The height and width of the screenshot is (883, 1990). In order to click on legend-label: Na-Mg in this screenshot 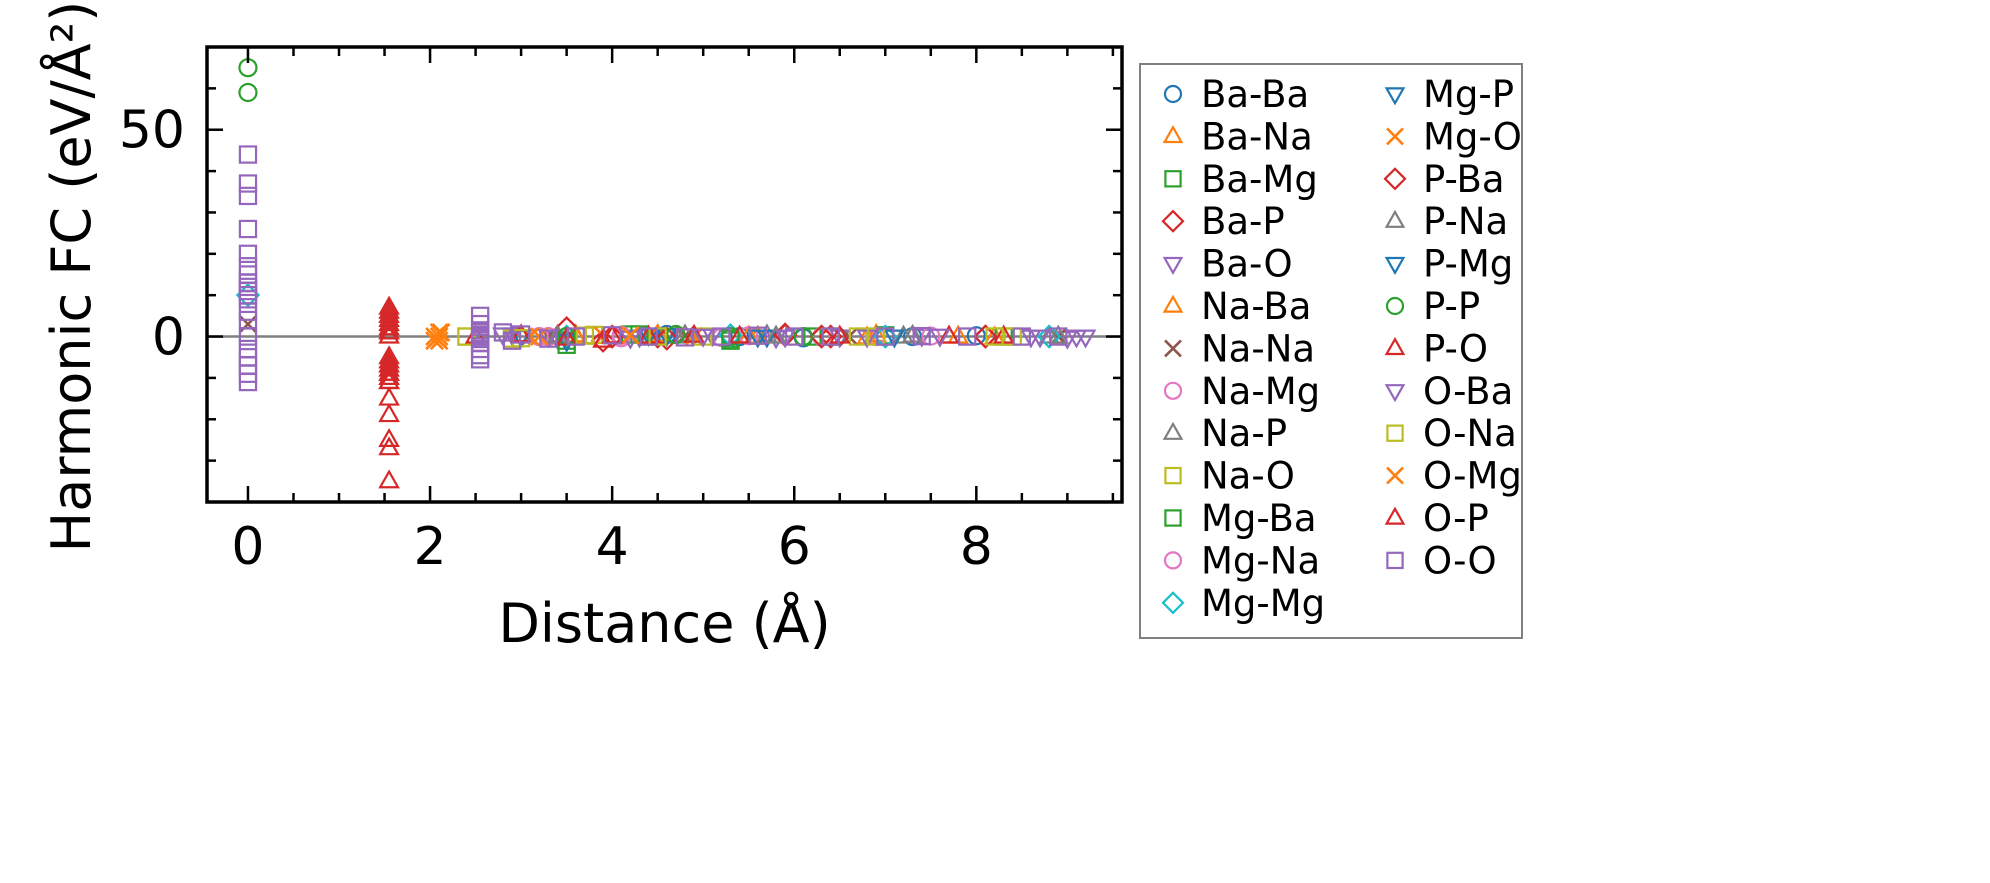, I will do `click(1260, 391)`.